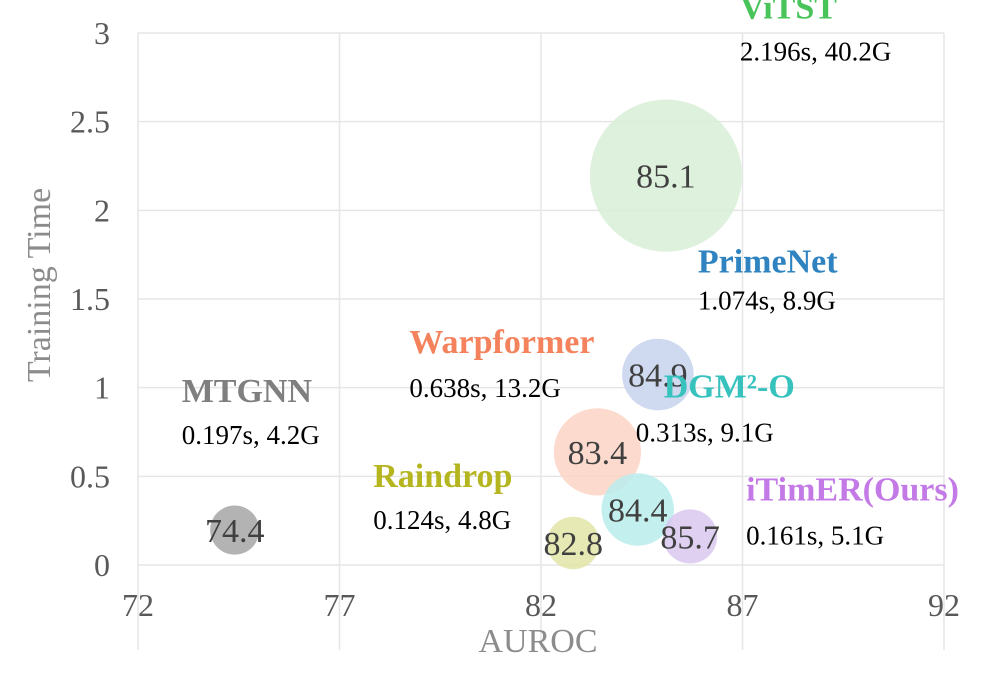  Describe the element at coordinates (39, 285) in the screenshot. I see `y-axis-label: Training Time` at that location.